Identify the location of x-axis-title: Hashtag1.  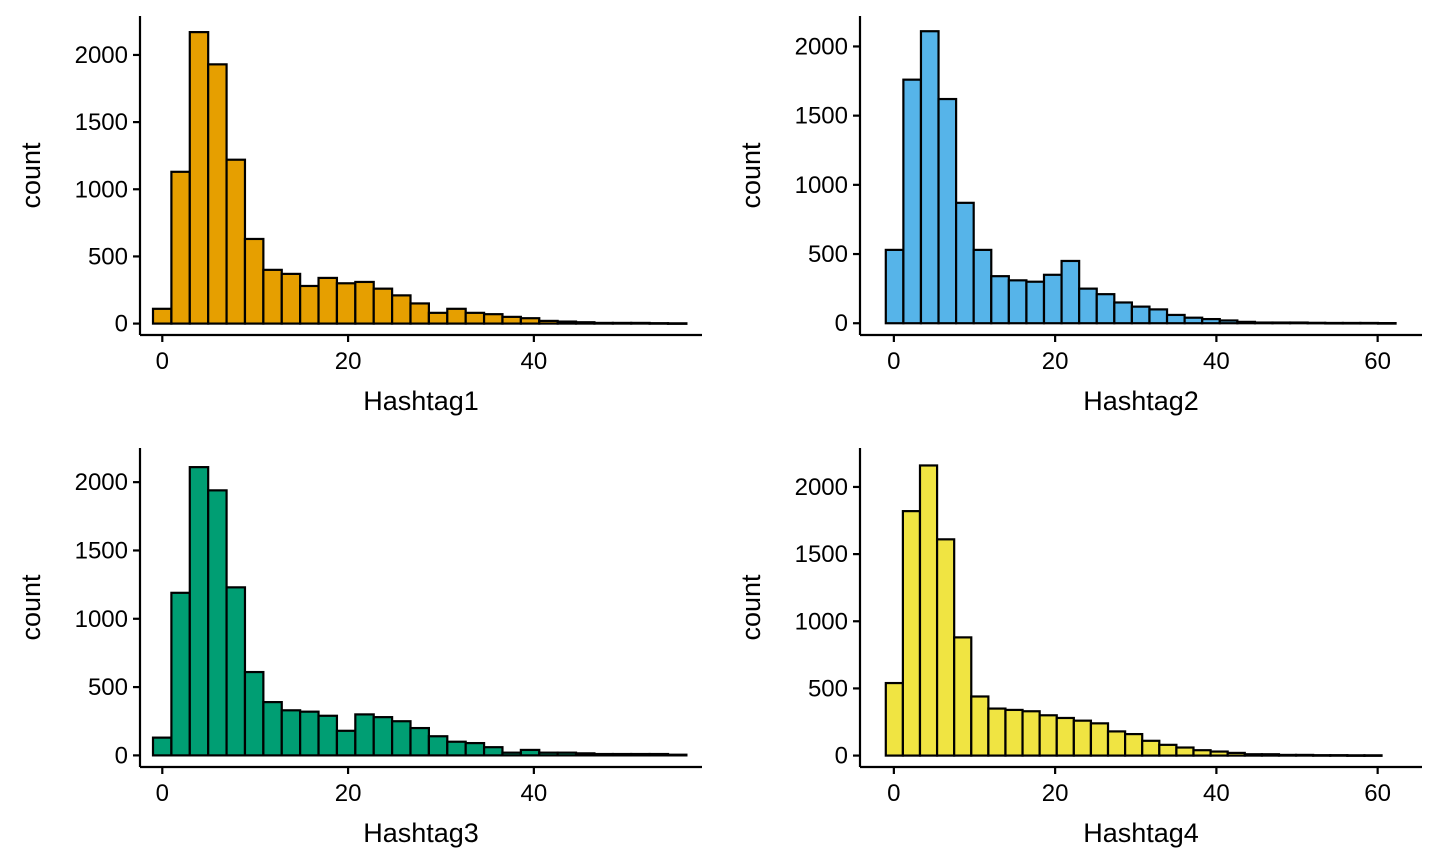
(421, 401).